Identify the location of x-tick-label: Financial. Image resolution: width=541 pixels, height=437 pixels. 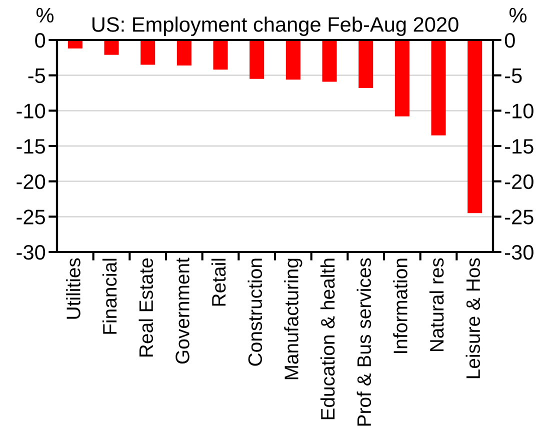
(109, 296).